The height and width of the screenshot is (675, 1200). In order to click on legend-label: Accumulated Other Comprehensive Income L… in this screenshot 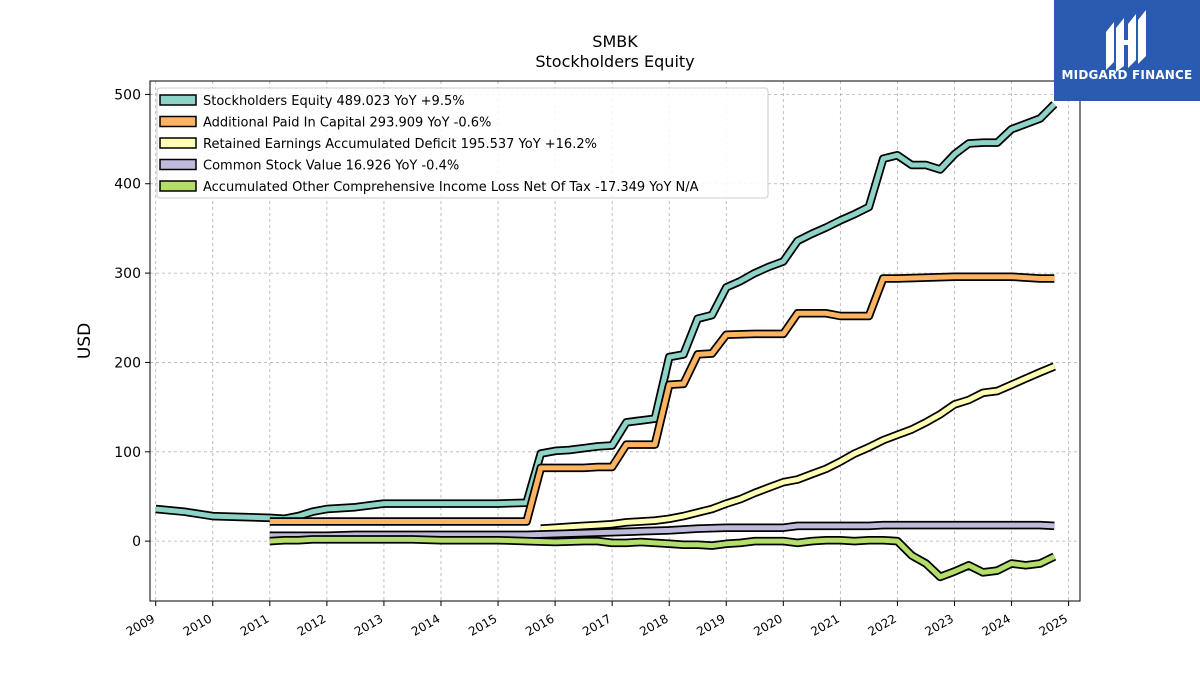, I will do `click(451, 187)`.